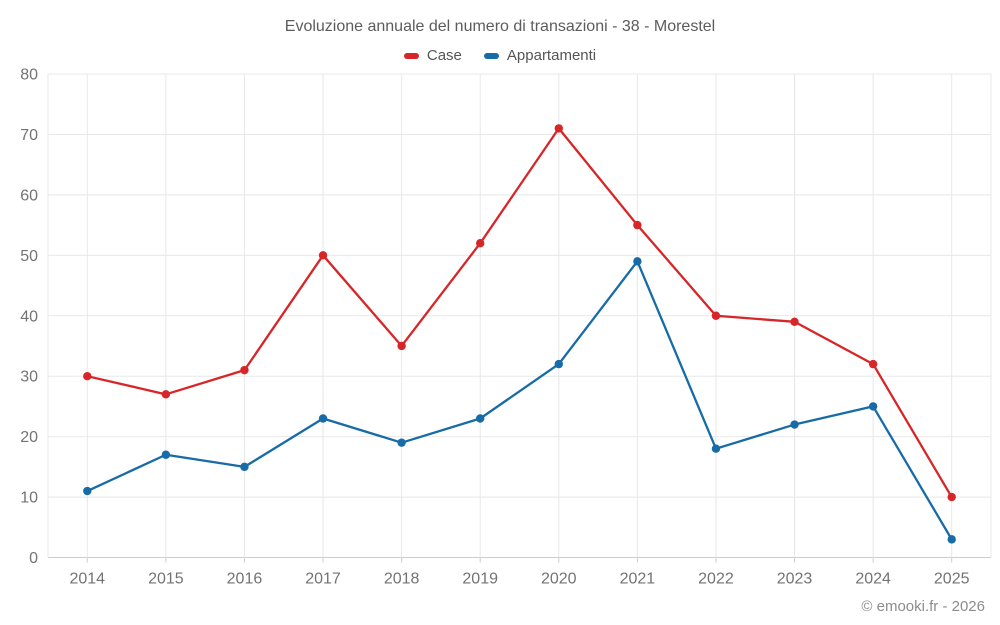  I want to click on x-tick-label: 2015, so click(166, 579).